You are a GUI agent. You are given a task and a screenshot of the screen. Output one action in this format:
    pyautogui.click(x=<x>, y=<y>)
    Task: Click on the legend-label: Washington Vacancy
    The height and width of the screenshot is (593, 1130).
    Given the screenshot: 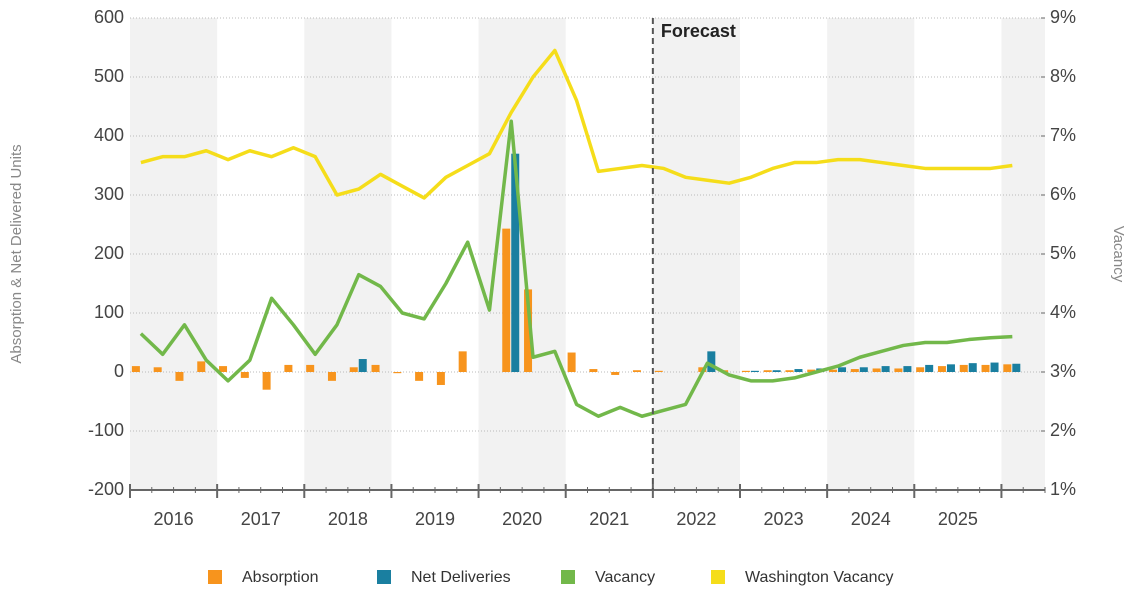 What is the action you would take?
    pyautogui.click(x=819, y=577)
    